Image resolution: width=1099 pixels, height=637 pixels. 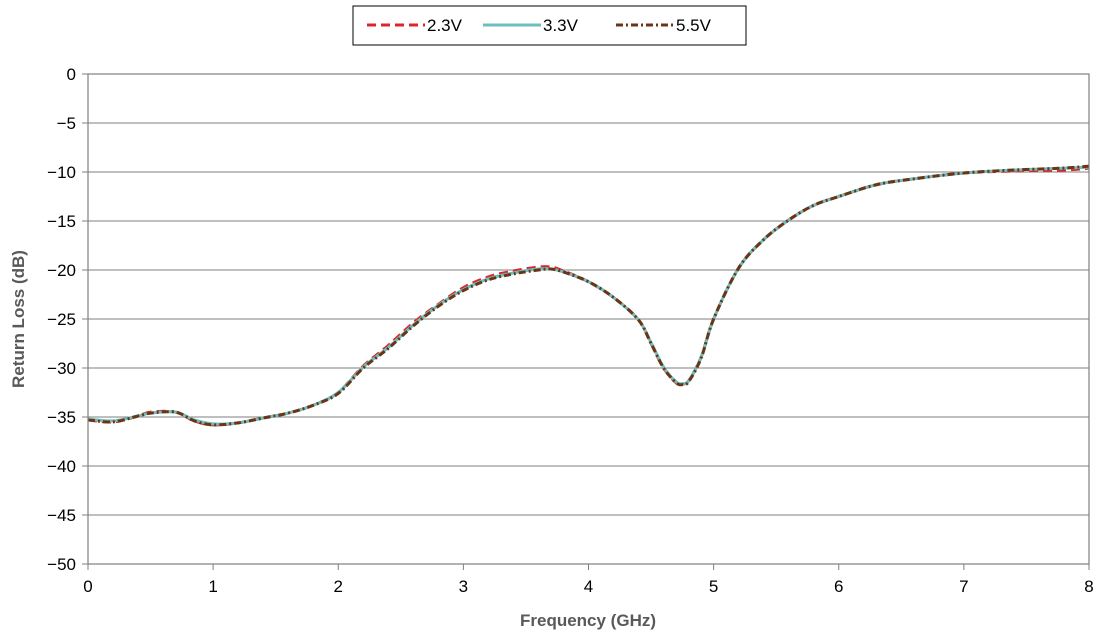 I want to click on y-tick-label: −45, so click(x=61, y=515).